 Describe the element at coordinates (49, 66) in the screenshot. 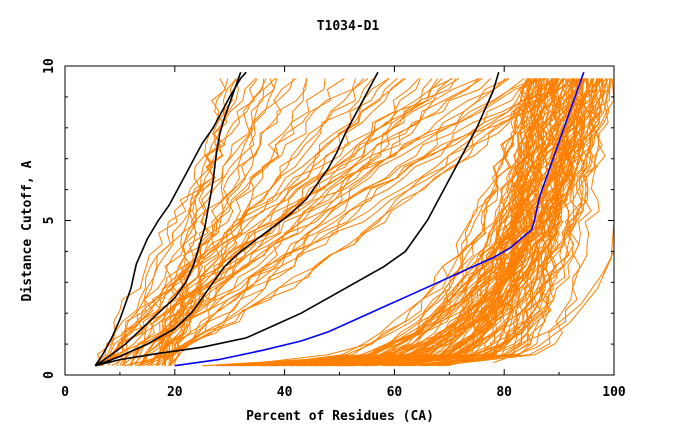

I see `y-tick-label-2: 10` at that location.